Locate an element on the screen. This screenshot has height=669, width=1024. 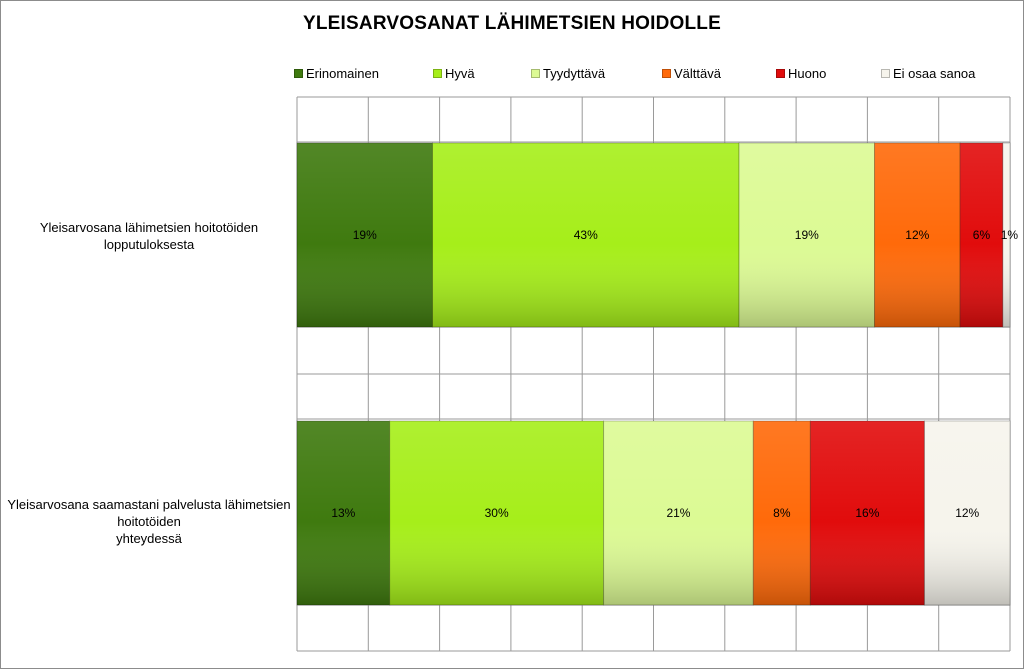
legend-label: Huono is located at coordinates (807, 73).